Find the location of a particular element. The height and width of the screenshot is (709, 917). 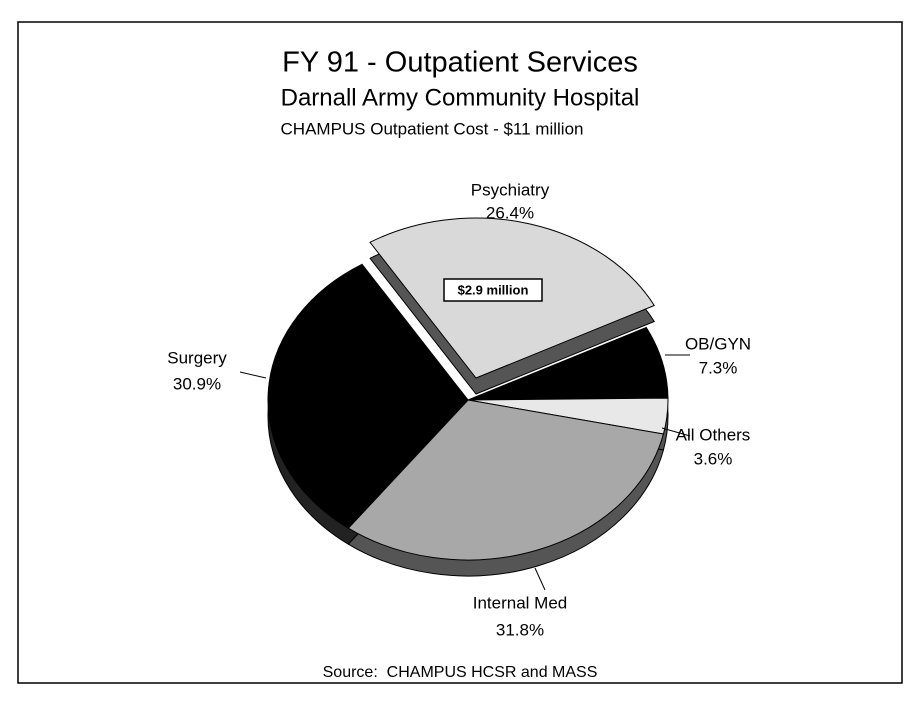

chart-subtitle: CHAMPUS Outpatient Cost - $11 million is located at coordinates (432, 128).